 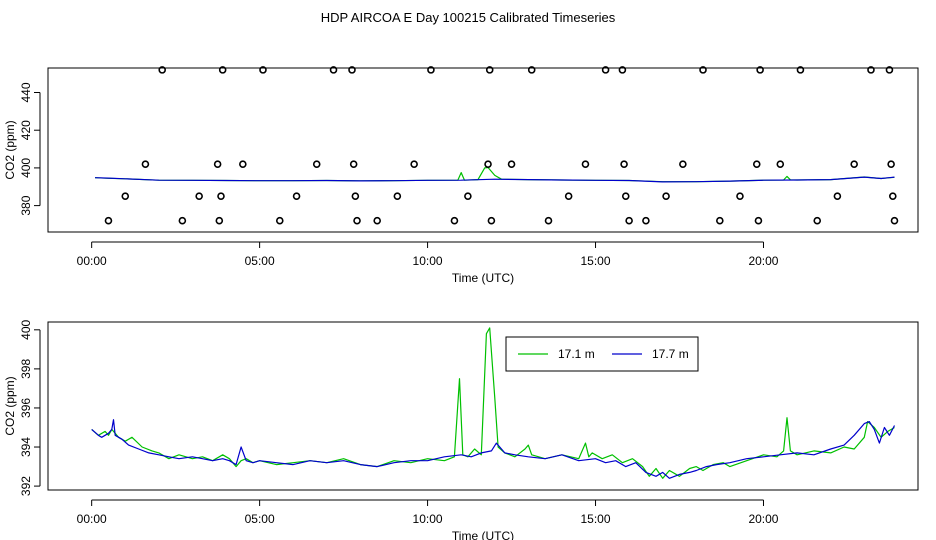 I want to click on legend-entry: 17.7 m, so click(x=670, y=354).